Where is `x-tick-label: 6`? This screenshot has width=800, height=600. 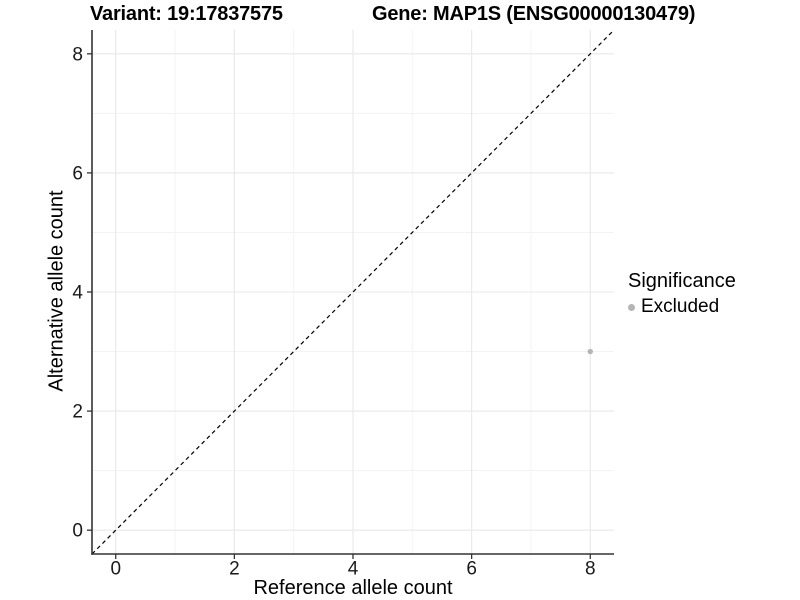 x-tick-label: 6 is located at coordinates (471, 569).